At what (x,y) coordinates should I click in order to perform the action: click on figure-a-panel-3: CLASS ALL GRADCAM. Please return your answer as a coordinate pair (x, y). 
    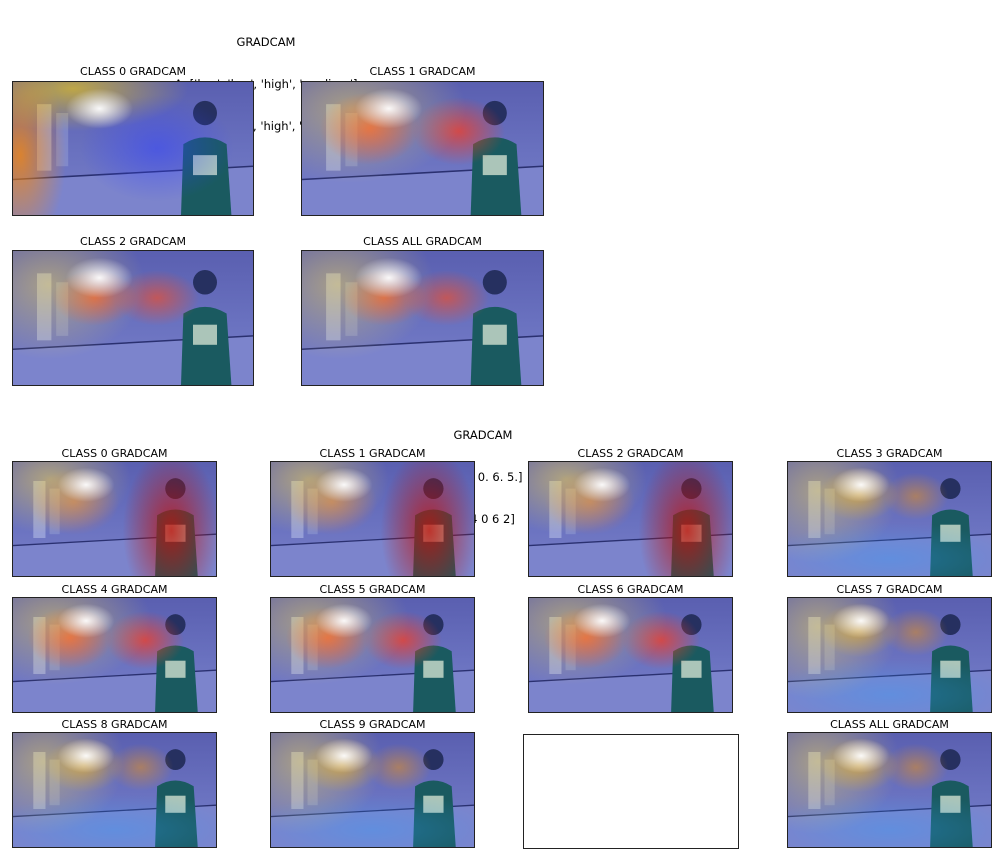
    Looking at the image, I should click on (422, 310).